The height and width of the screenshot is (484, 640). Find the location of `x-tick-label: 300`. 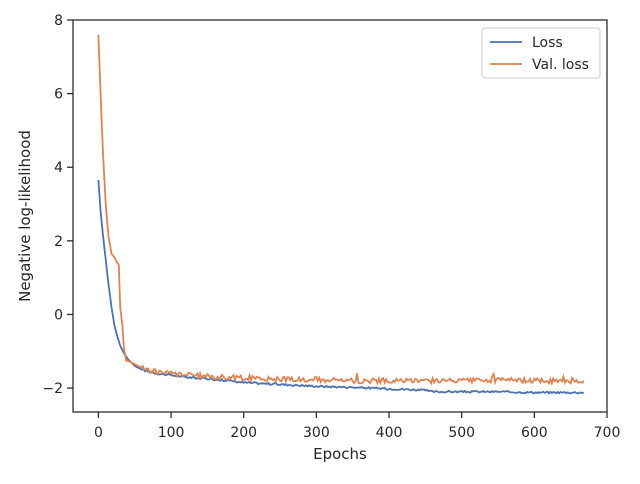

x-tick-label: 300 is located at coordinates (316, 433).